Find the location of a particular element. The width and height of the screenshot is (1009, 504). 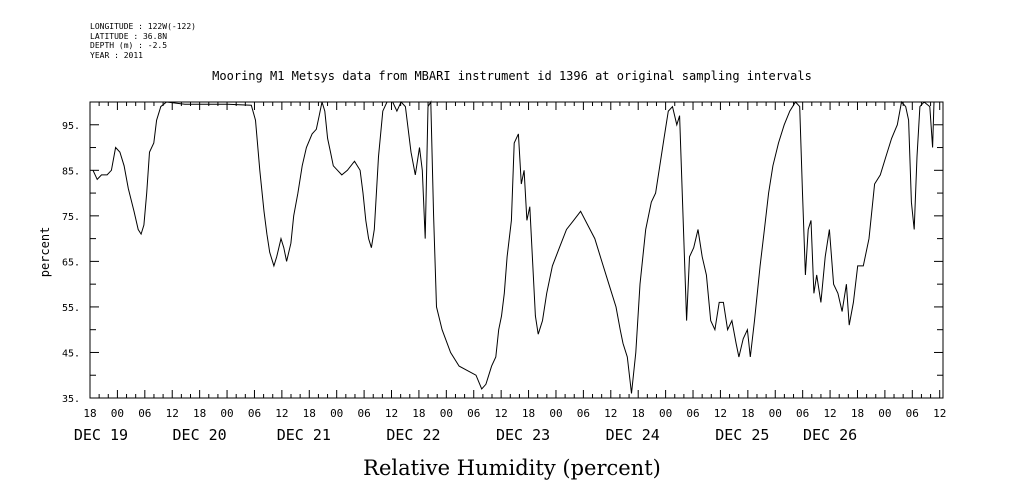

y-tick-label: 95. is located at coordinates (71, 126).